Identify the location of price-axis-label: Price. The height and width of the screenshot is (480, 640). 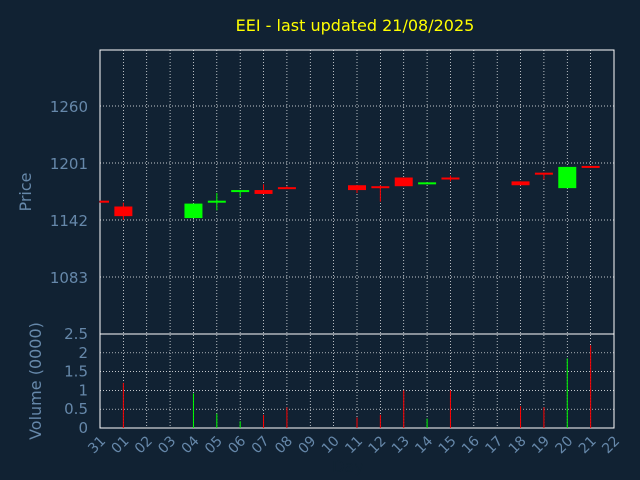
(25, 191).